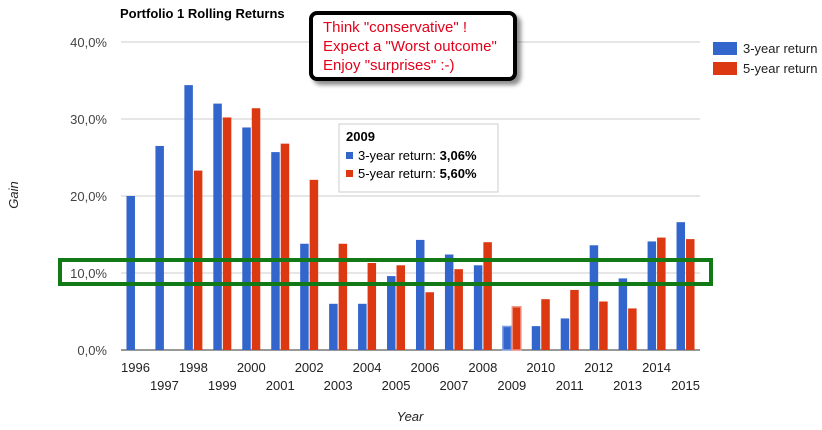 Image resolution: width=822 pixels, height=430 pixels. I want to click on bar-3-year-2000, so click(246, 238).